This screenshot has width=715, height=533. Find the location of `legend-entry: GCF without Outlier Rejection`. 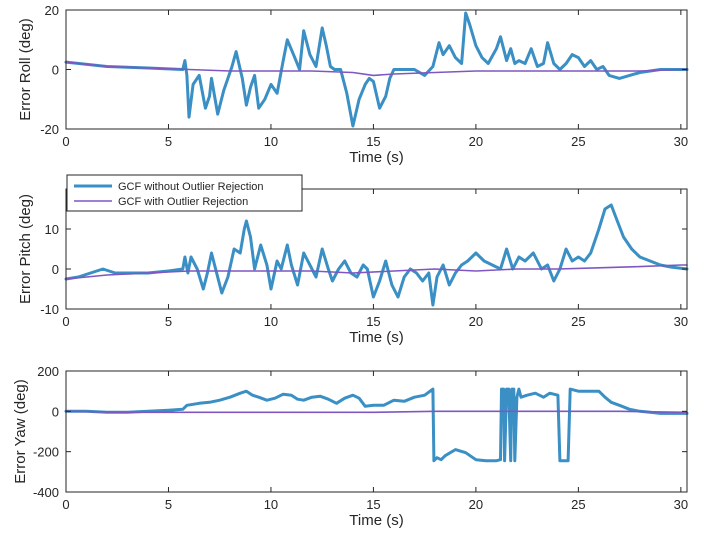

legend-entry: GCF without Outlier Rejection is located at coordinates (191, 187).